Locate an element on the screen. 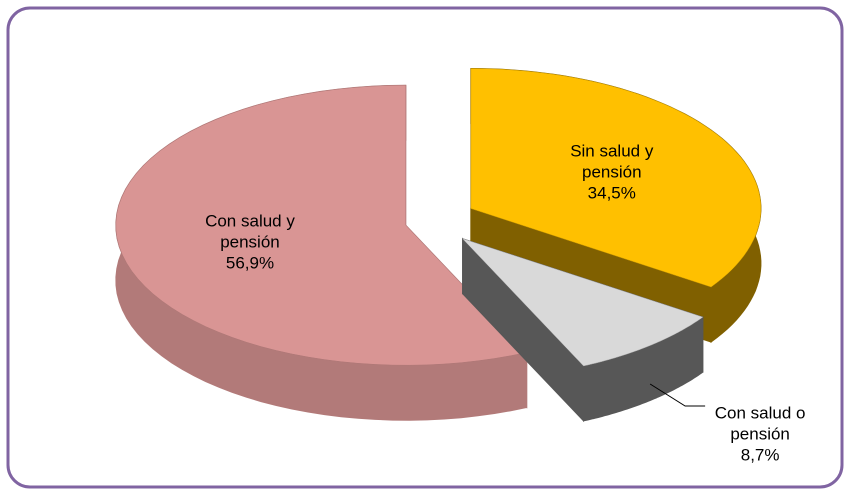  slice-value: 56,9% is located at coordinates (250, 263).